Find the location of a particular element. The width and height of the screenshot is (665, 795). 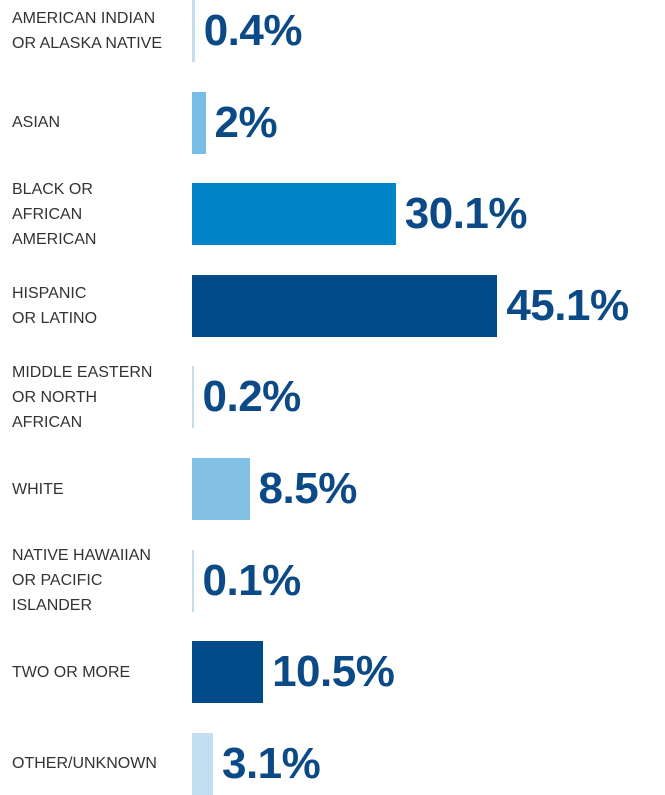

value-label: 0.4% is located at coordinates (253, 30).